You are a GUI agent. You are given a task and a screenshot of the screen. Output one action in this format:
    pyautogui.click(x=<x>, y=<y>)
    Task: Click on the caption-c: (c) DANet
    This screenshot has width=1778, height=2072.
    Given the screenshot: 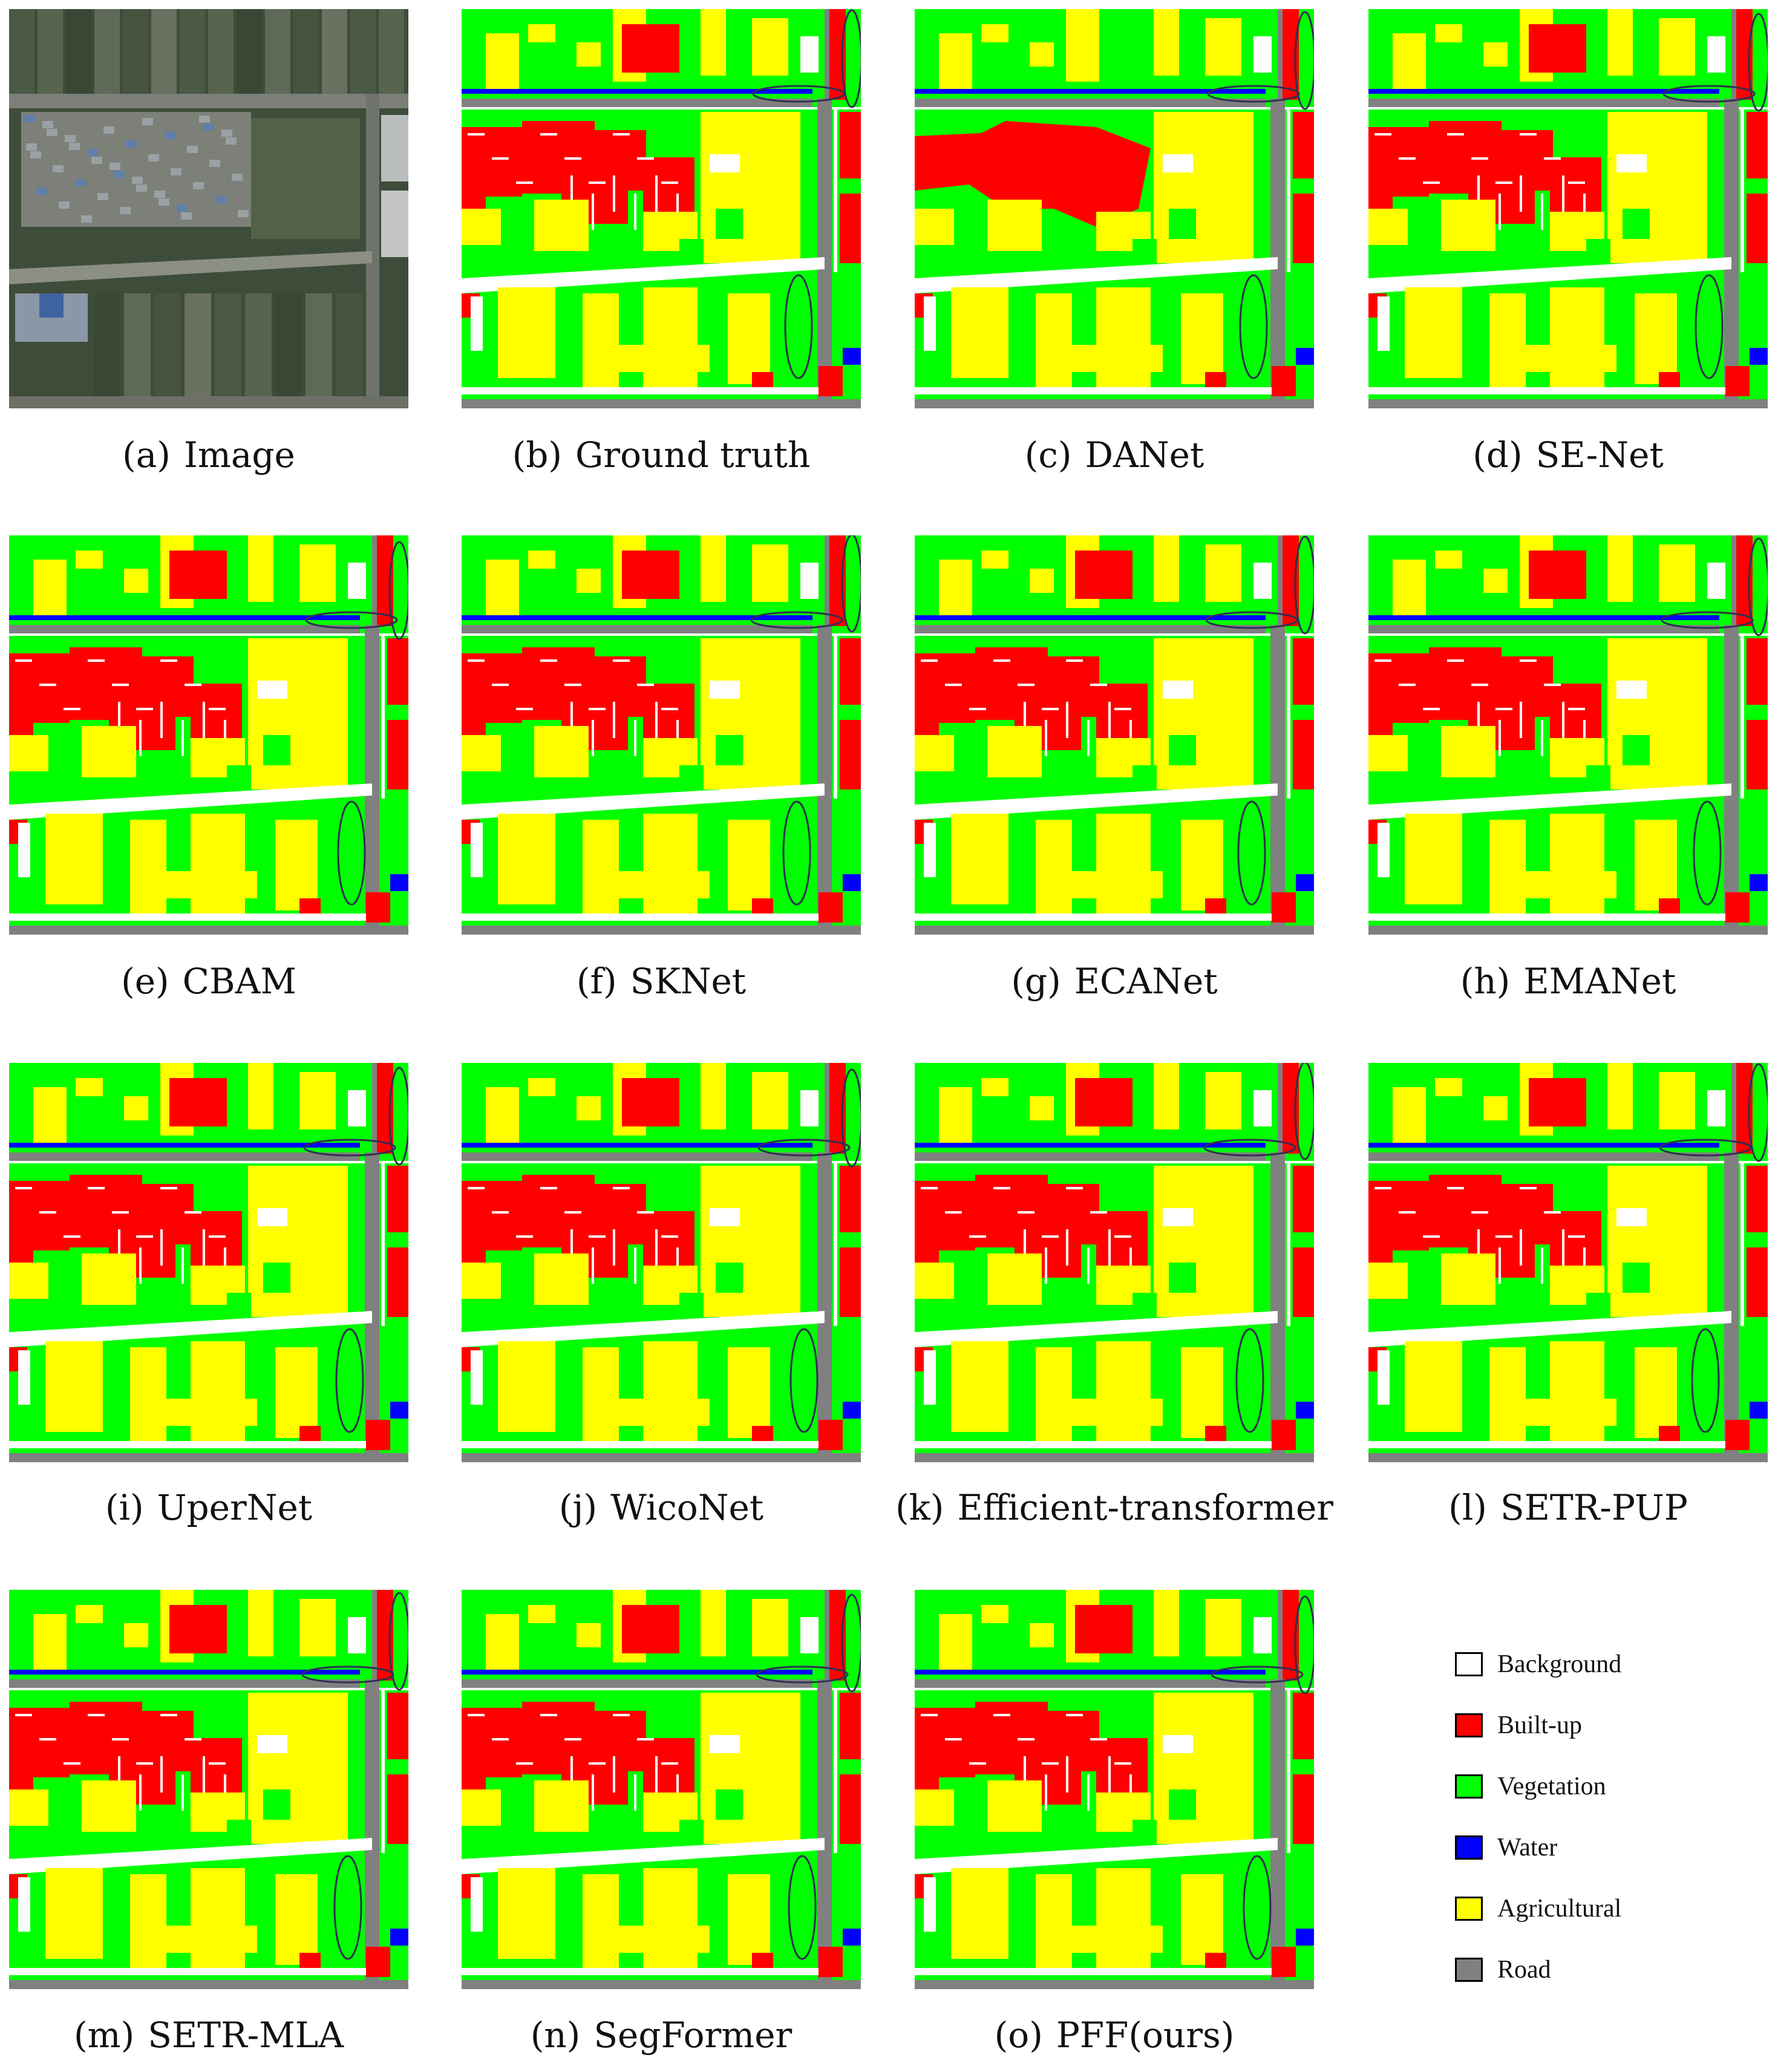 What is the action you would take?
    pyautogui.click(x=1114, y=455)
    